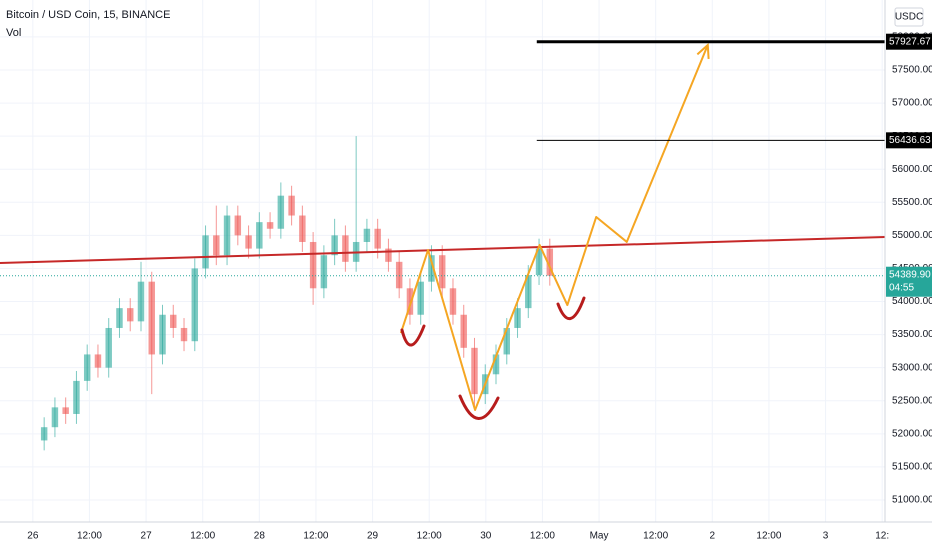 The width and height of the screenshot is (932, 550). What do you see at coordinates (912, 467) in the screenshot?
I see `y-tick-label: 51500.00` at bounding box center [912, 467].